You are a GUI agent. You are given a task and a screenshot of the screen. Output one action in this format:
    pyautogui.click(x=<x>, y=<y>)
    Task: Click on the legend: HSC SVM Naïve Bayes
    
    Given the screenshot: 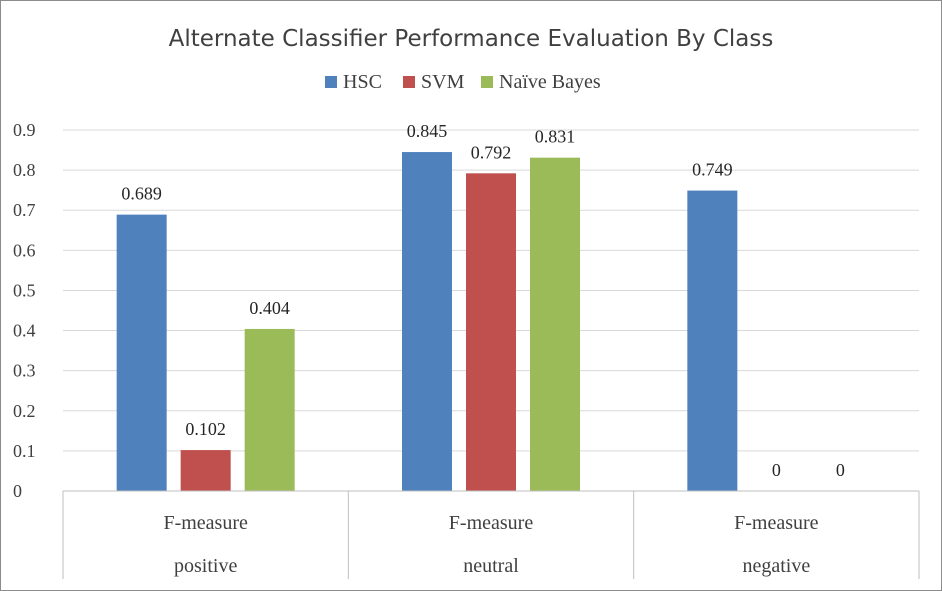 What is the action you would take?
    pyautogui.click(x=463, y=82)
    